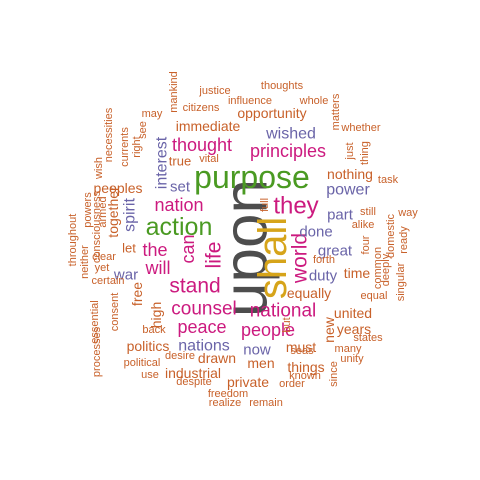 The height and width of the screenshot is (480, 480). Describe the element at coordinates (350, 151) in the screenshot. I see `word-just: just` at that location.